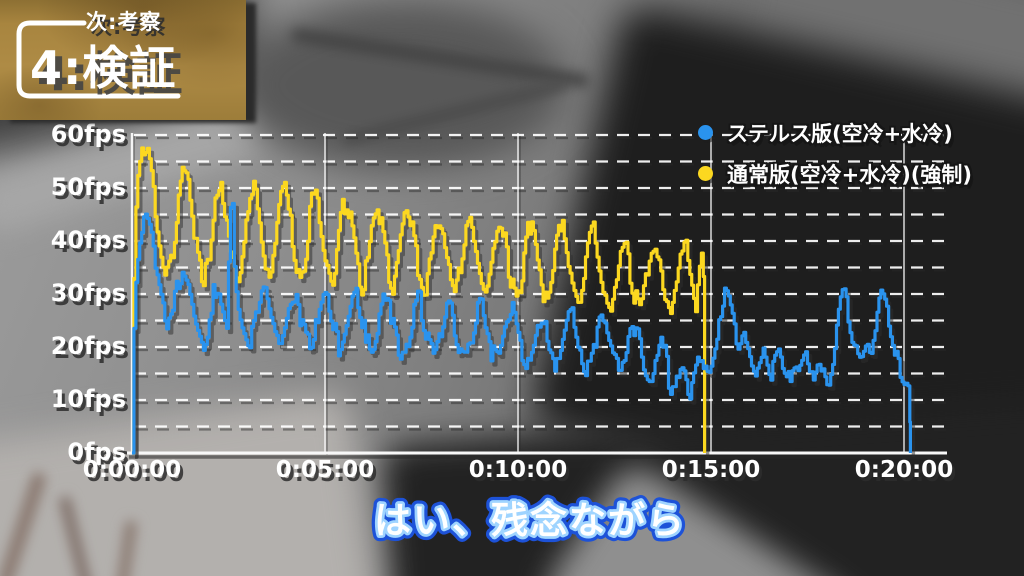  What do you see at coordinates (705, 132) in the screenshot?
I see `legend-dot-blue-icon` at bounding box center [705, 132].